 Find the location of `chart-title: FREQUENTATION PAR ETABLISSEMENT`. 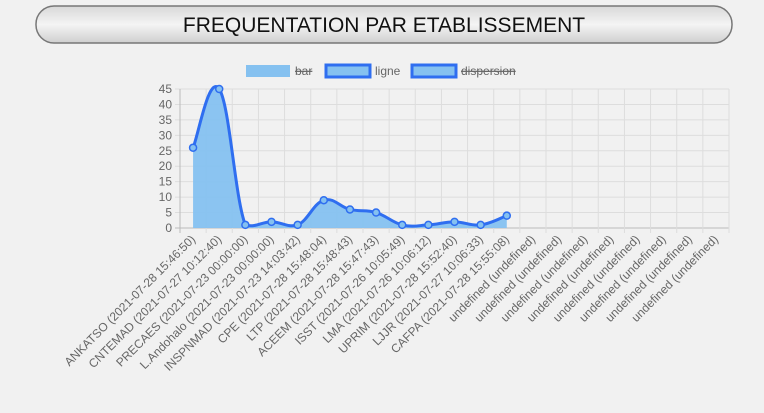

chart-title: FREQUENTATION PAR ETABLISSEMENT is located at coordinates (384, 25).